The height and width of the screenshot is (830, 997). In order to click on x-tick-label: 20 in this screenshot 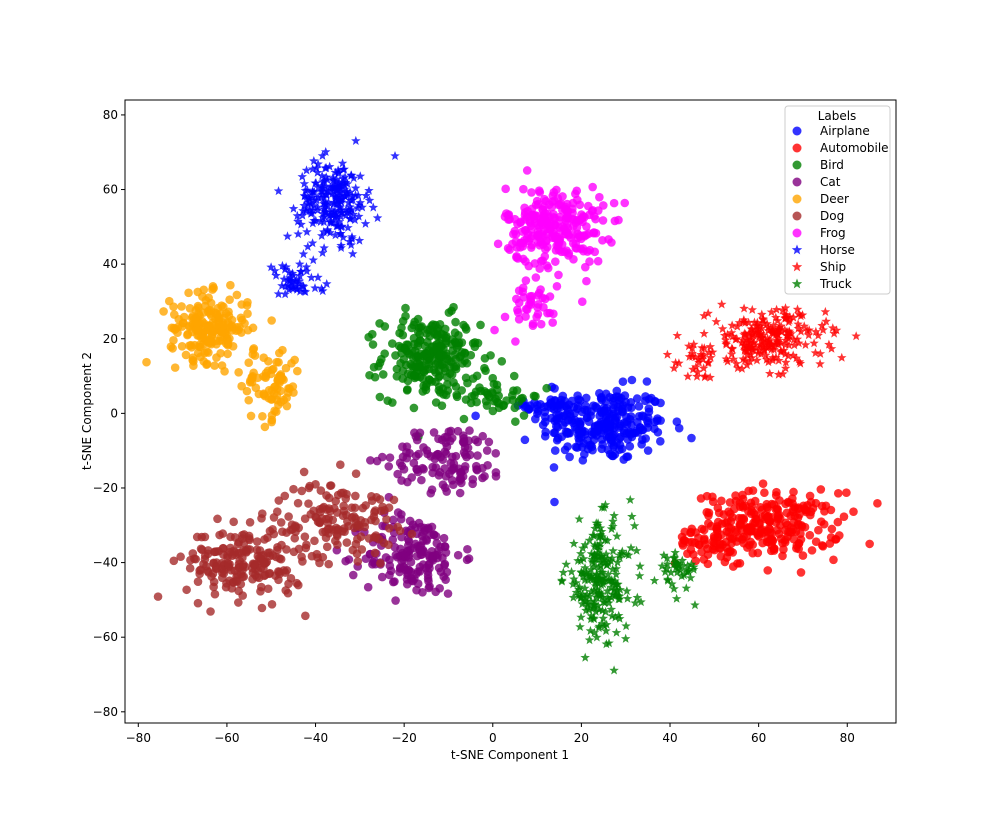, I will do `click(581, 738)`.